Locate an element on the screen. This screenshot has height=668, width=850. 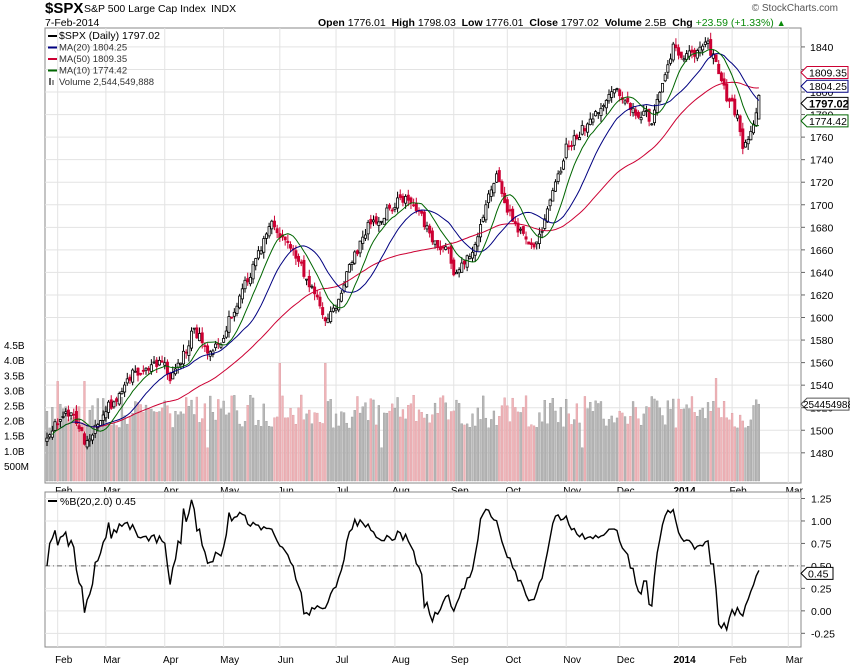
chart-date: 7-Feb-2014 is located at coordinates (72, 23).